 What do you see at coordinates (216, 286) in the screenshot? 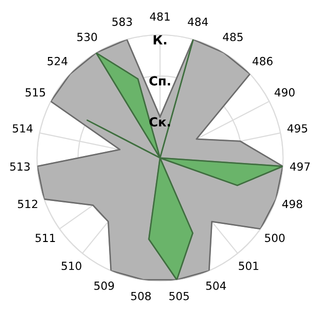
I see `spoke-label: 504` at bounding box center [216, 286].